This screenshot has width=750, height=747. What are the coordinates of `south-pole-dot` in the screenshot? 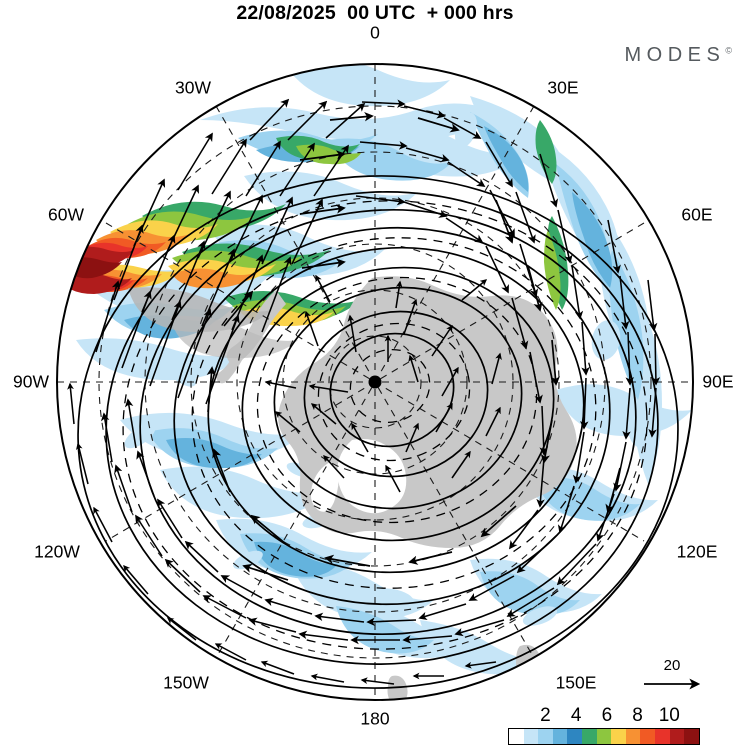 It's located at (375, 382).